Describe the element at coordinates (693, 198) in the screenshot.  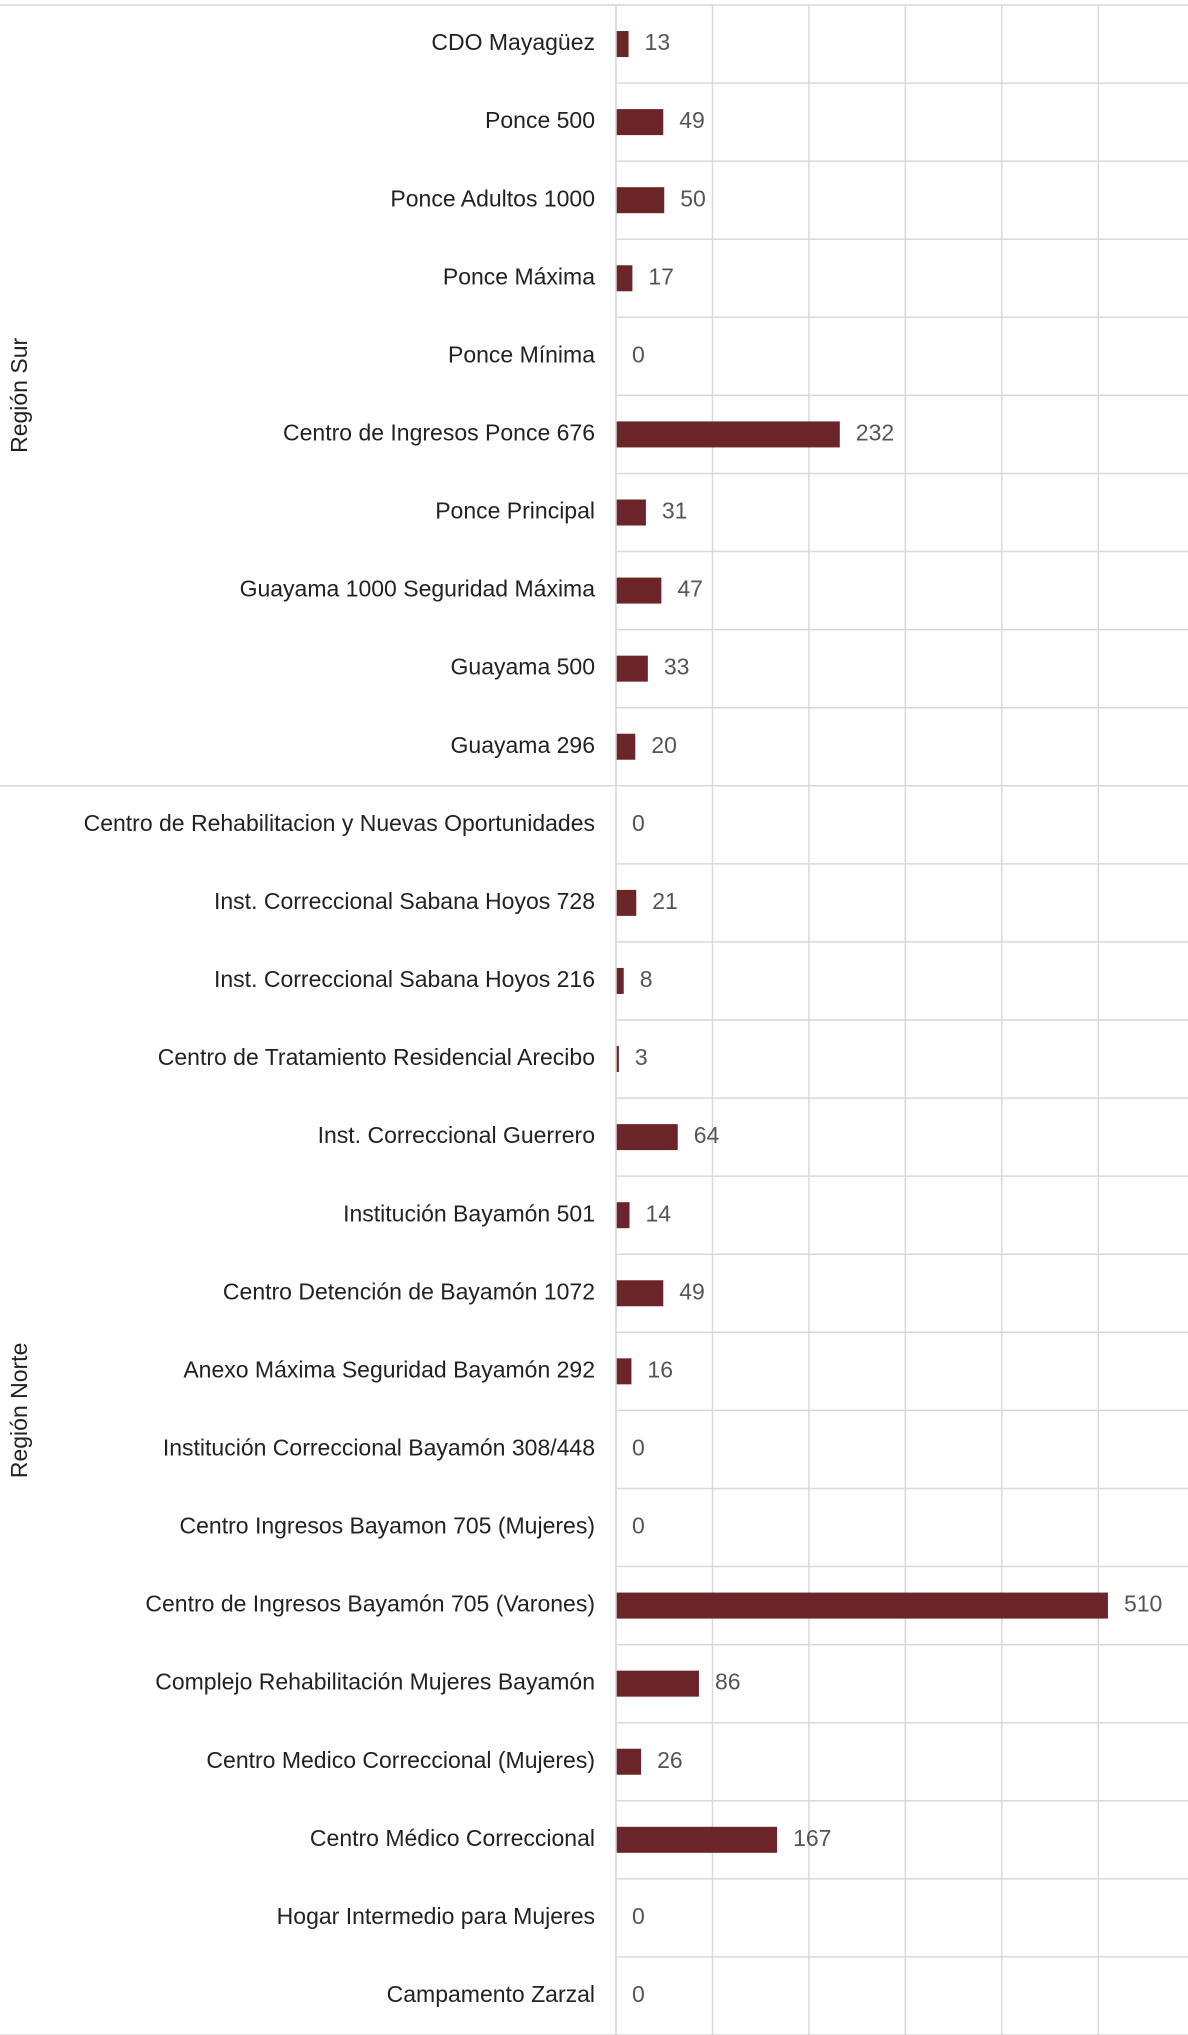
I see `value-label: 50` at that location.